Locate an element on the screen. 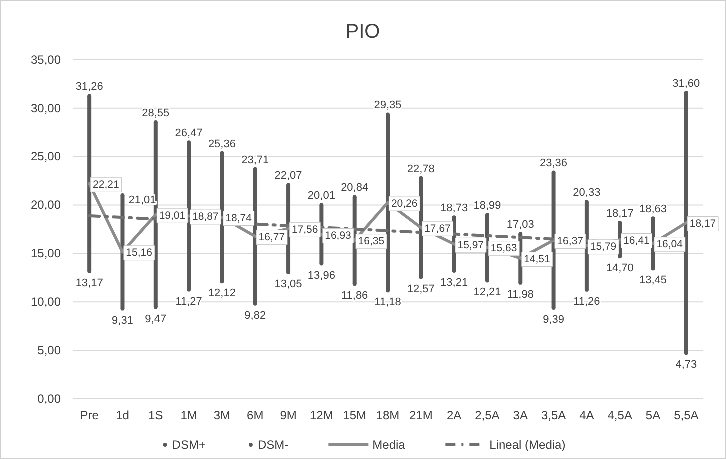  data-label: 13,05 is located at coordinates (288, 284).